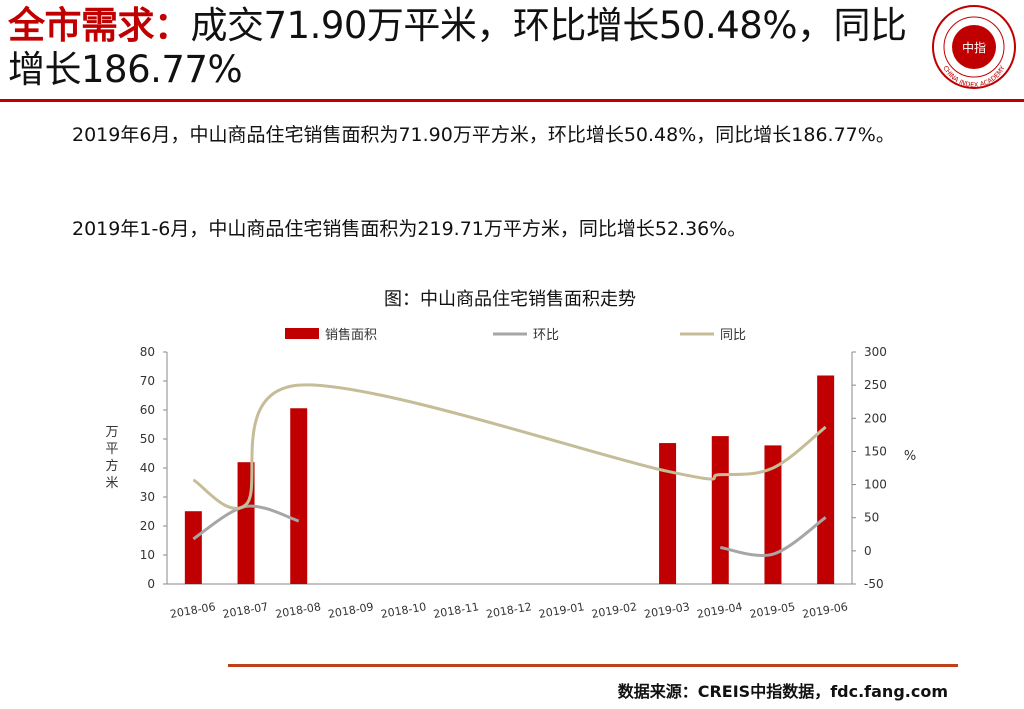 The image size is (1024, 709). I want to click on right-tick-label: -50, so click(874, 584).